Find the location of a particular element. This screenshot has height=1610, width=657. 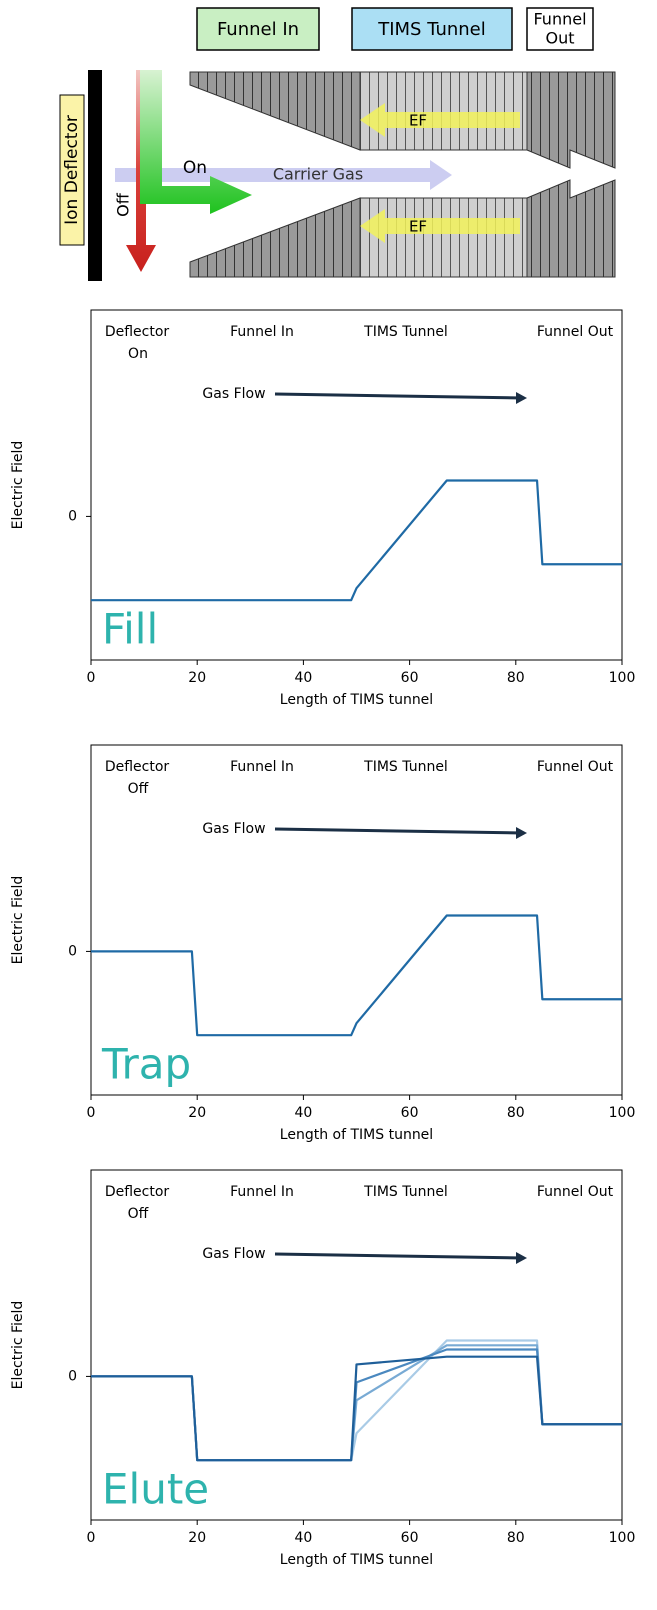

ion-deflector-box is located at coordinates (72, 170).